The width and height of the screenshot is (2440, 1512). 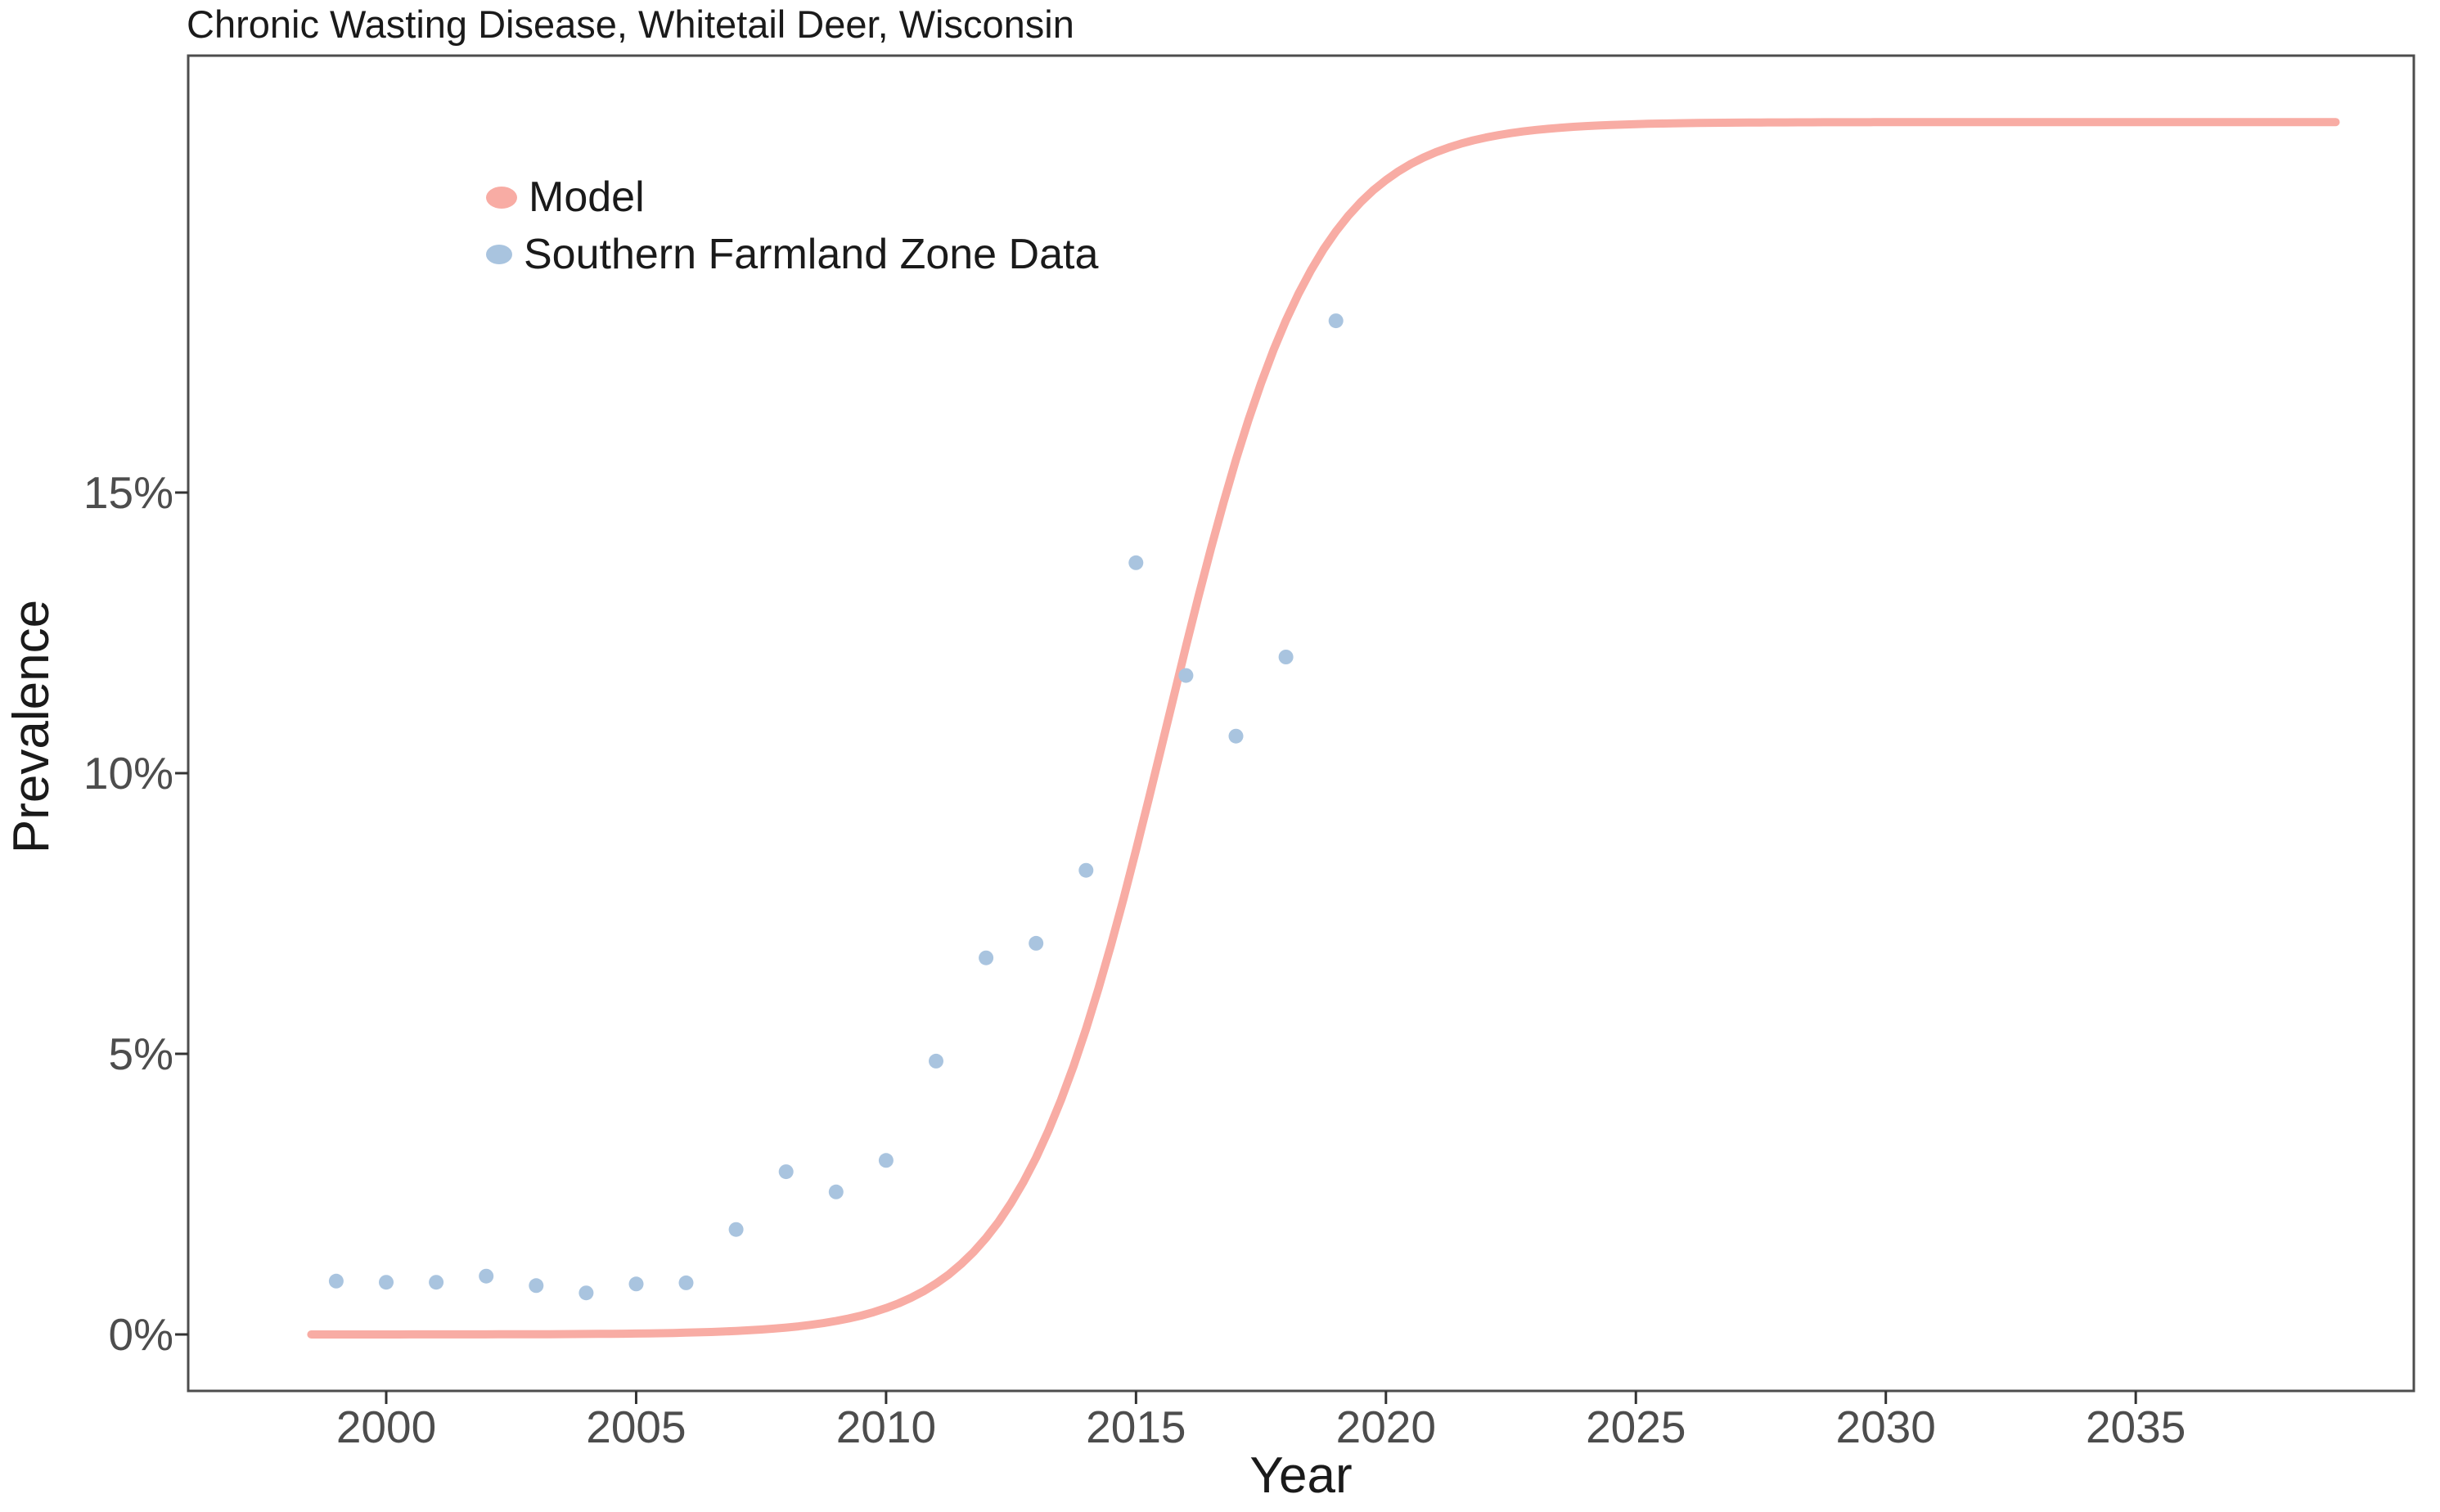 What do you see at coordinates (501, 198) in the screenshot?
I see `model-line-key-icon` at bounding box center [501, 198].